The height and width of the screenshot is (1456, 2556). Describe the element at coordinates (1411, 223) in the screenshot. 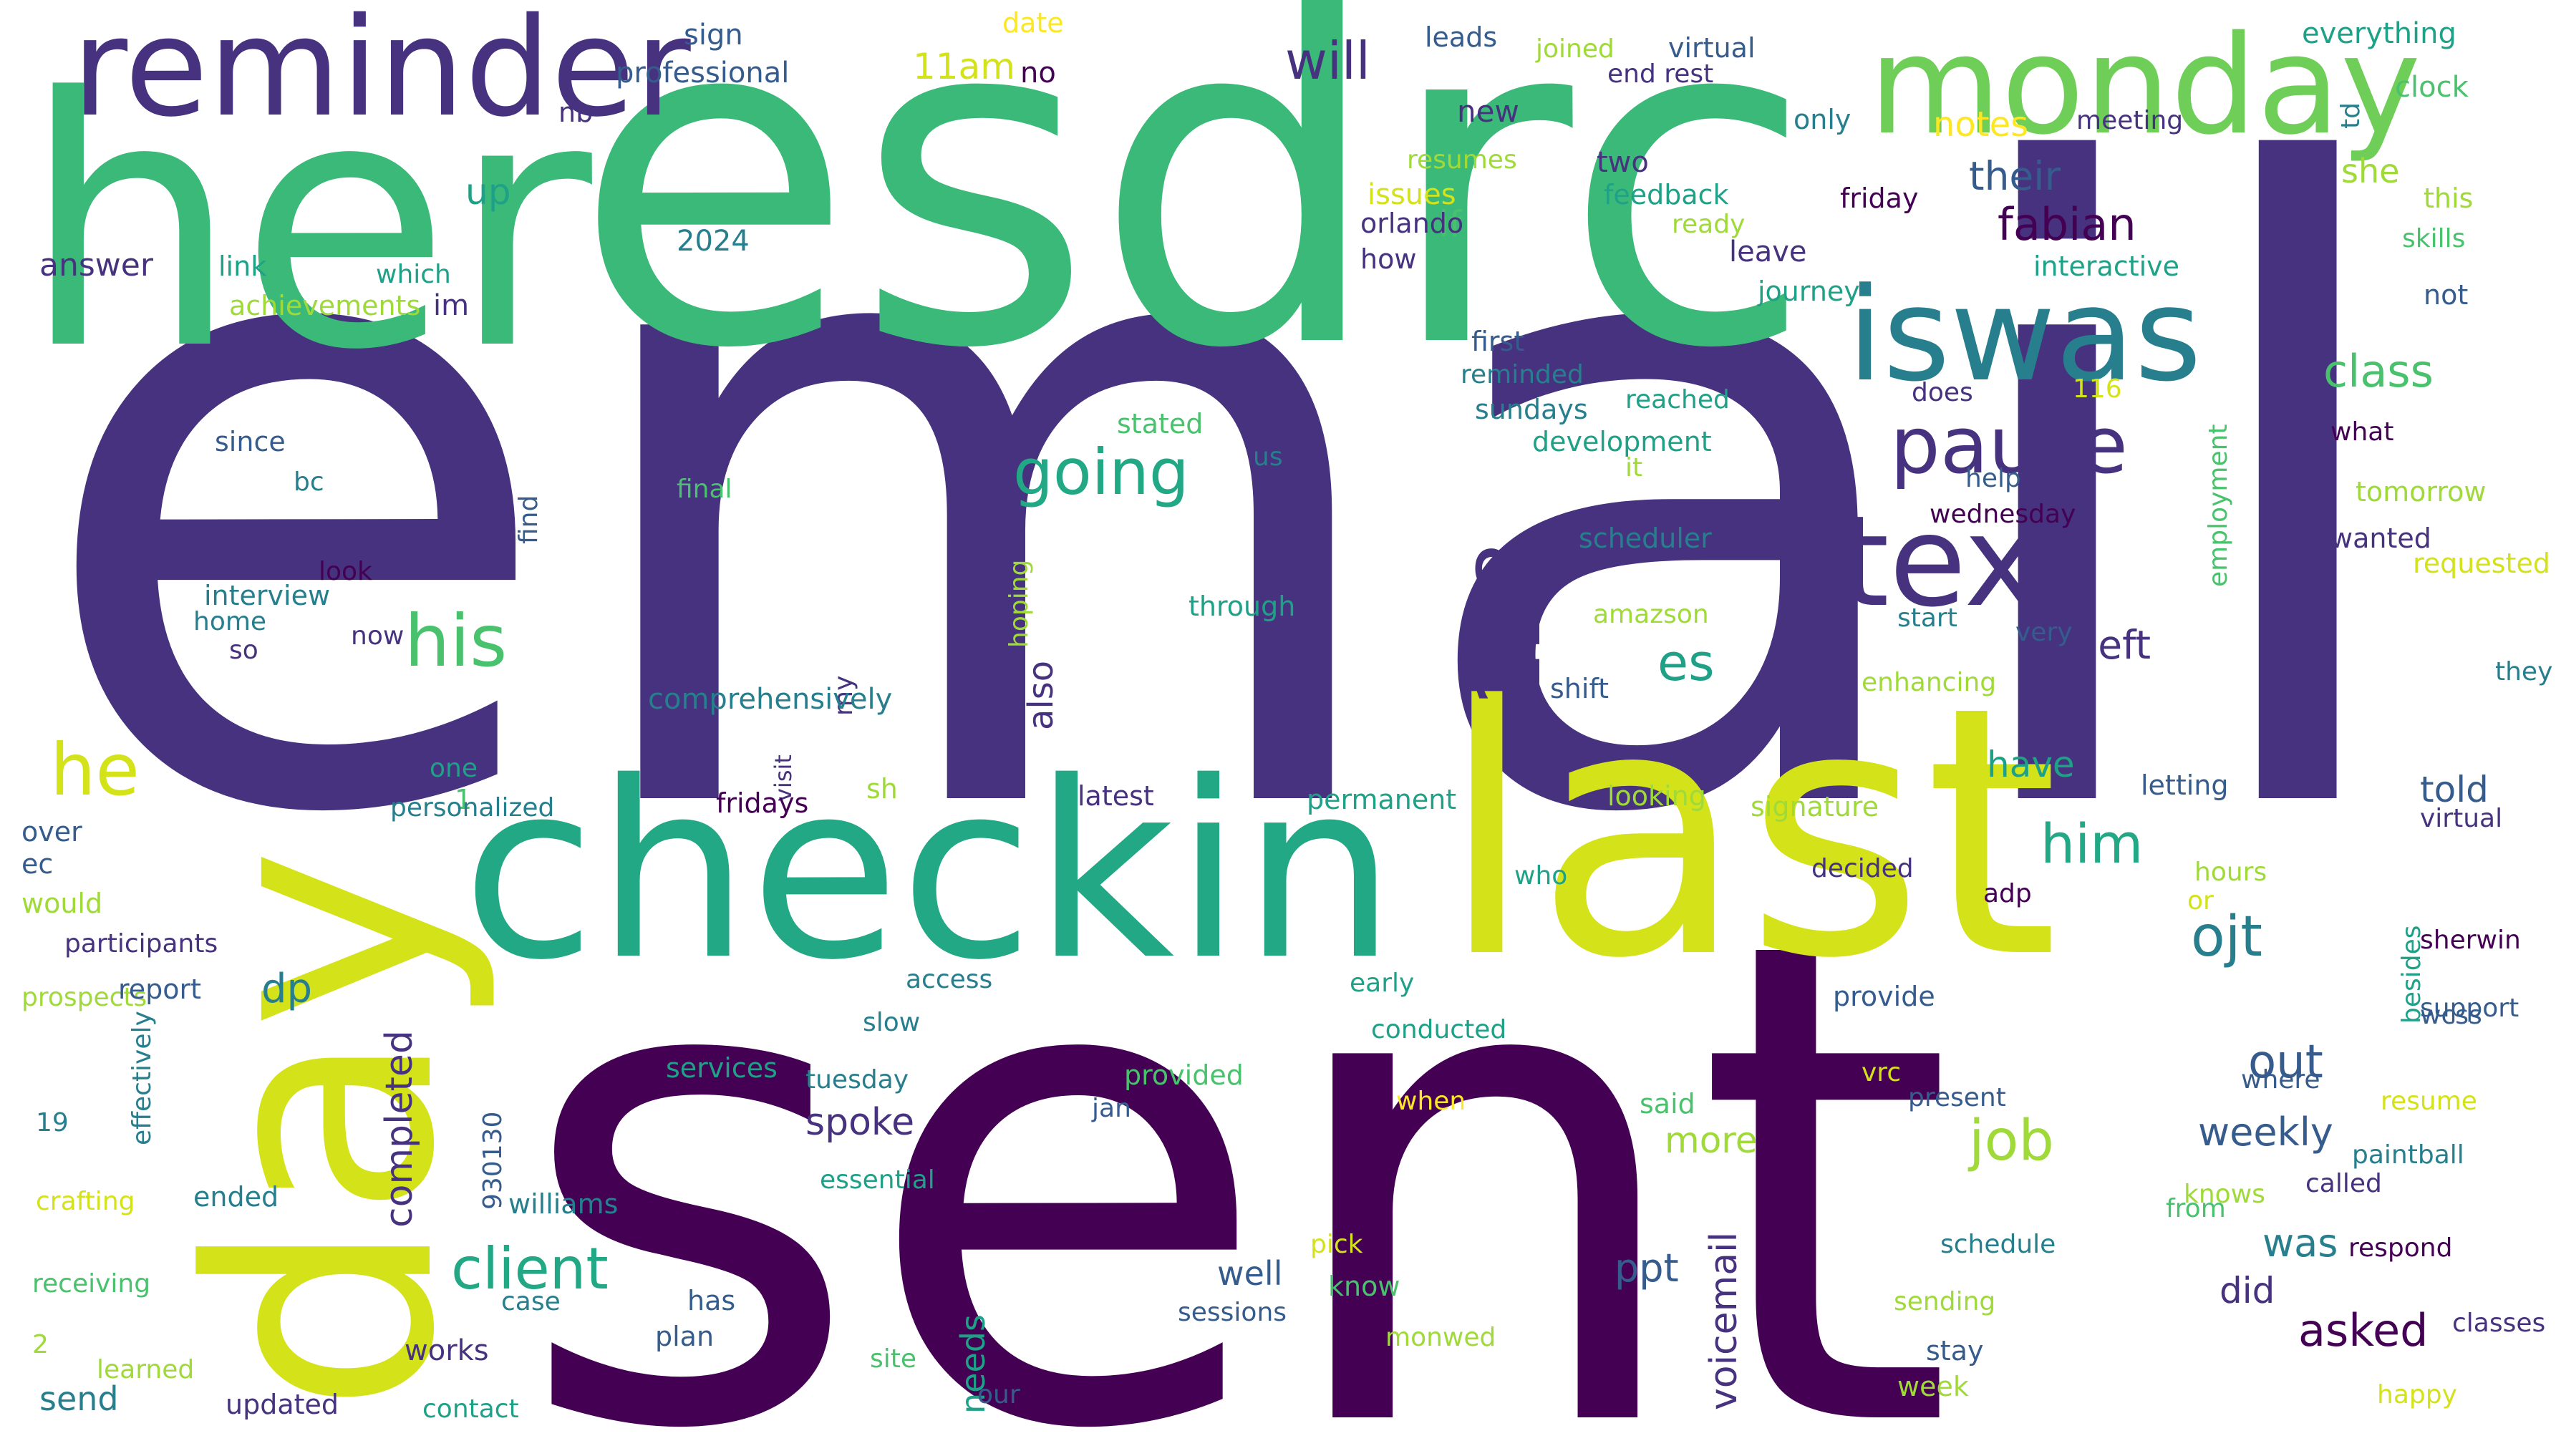

I see `word-orlando: orlando` at that location.